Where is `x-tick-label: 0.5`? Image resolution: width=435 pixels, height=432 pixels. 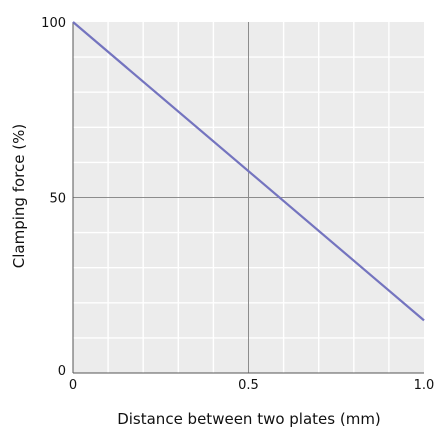
x-tick-label: 0.5 is located at coordinates (248, 385).